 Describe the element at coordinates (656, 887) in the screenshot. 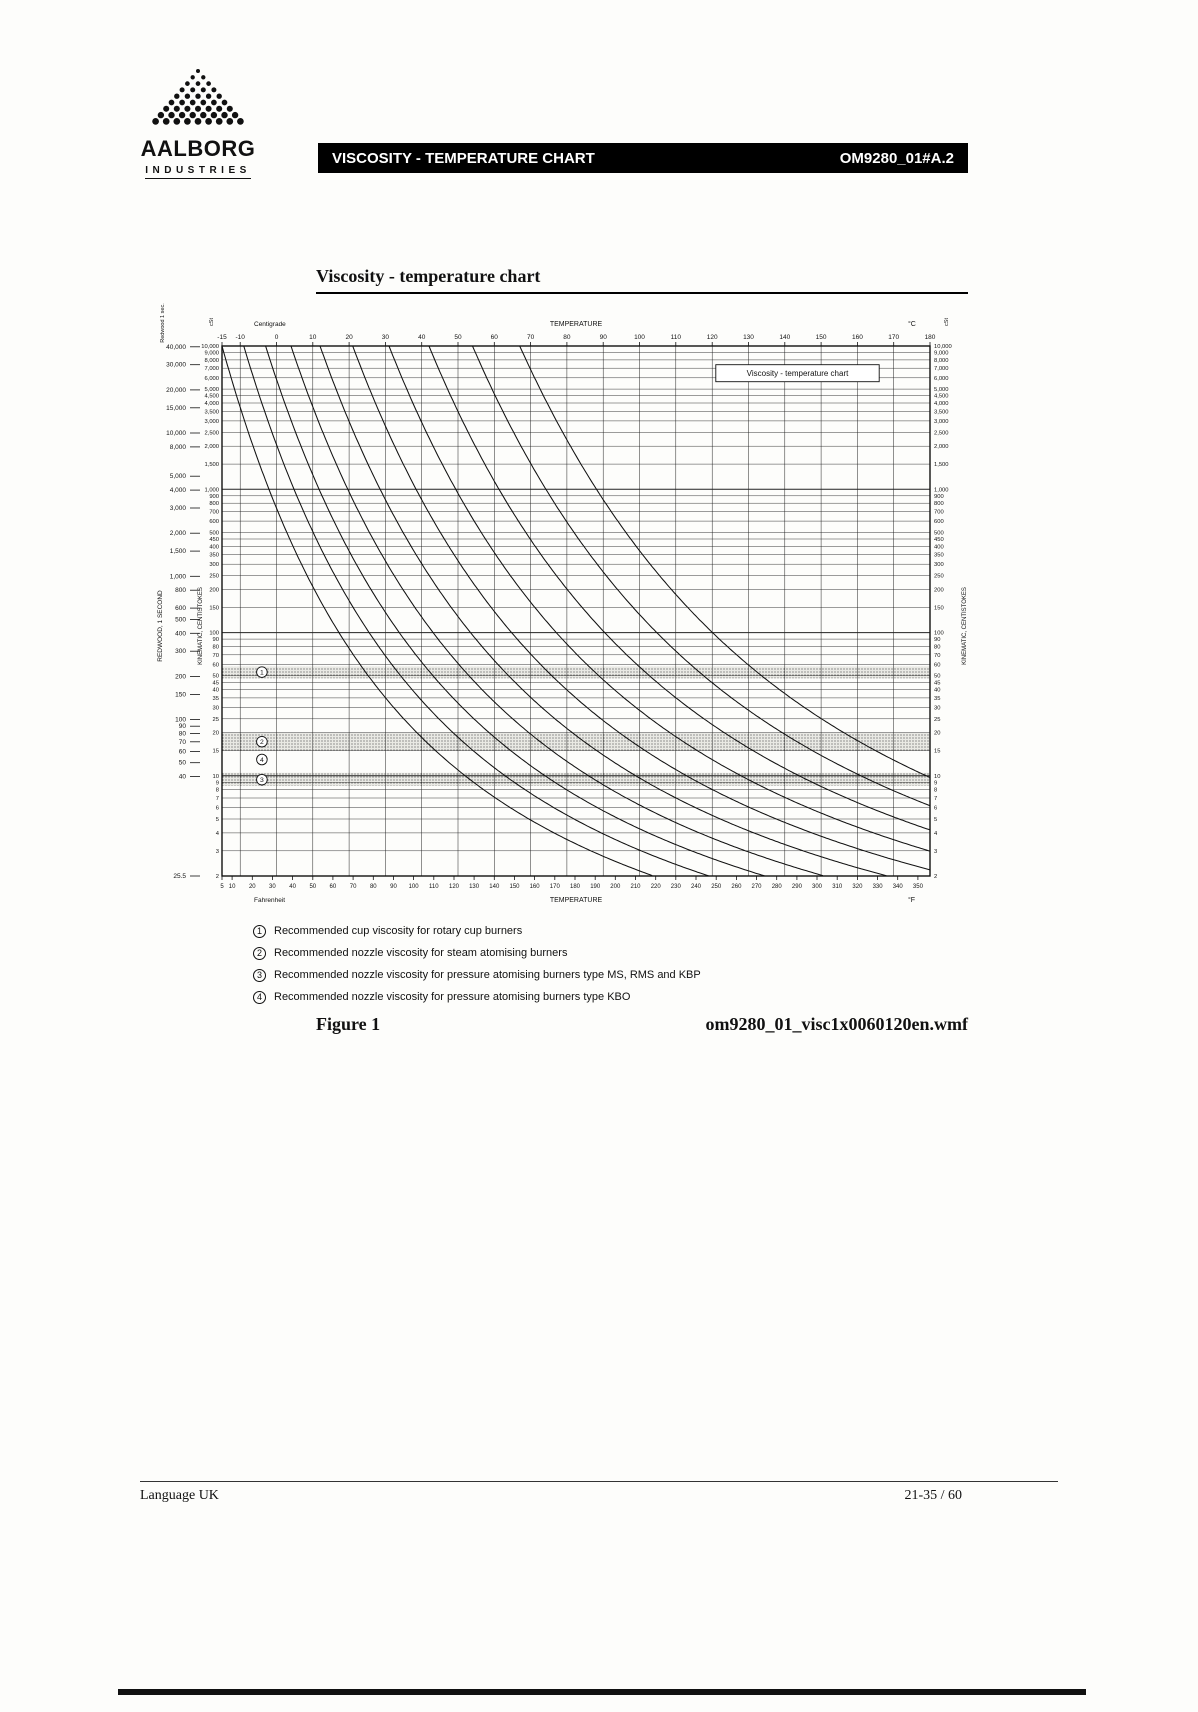

I see `svg-text: 220` at that location.